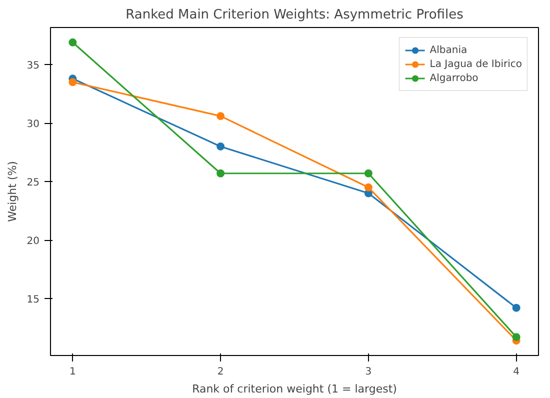 This screenshot has width=550, height=398. Describe the element at coordinates (33, 66) in the screenshot. I see `y-tick-label: 35` at that location.